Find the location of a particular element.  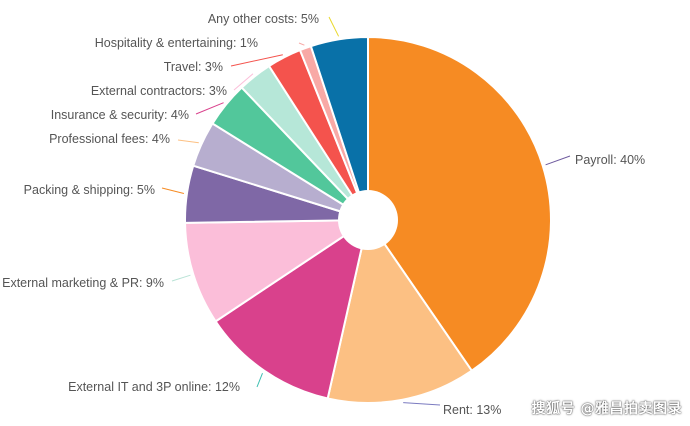

slice-label: Hospitality & entertaining: 1% is located at coordinates (176, 43).